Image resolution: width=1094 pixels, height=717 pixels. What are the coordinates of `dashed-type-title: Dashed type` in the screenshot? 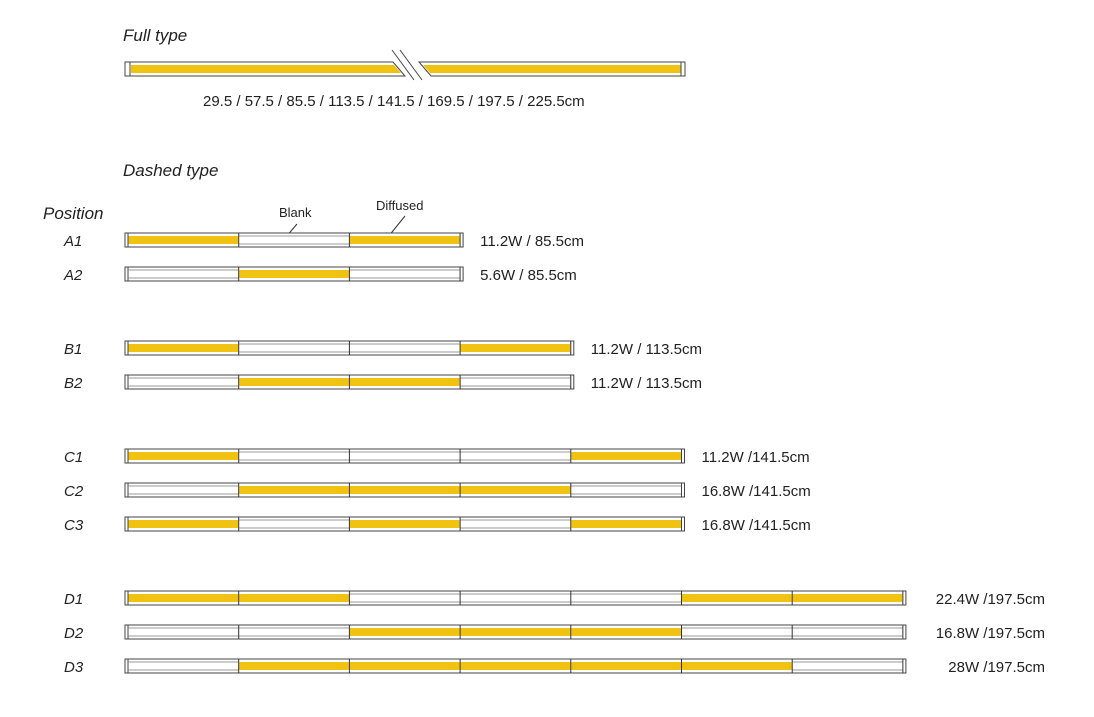 It's located at (170, 170).